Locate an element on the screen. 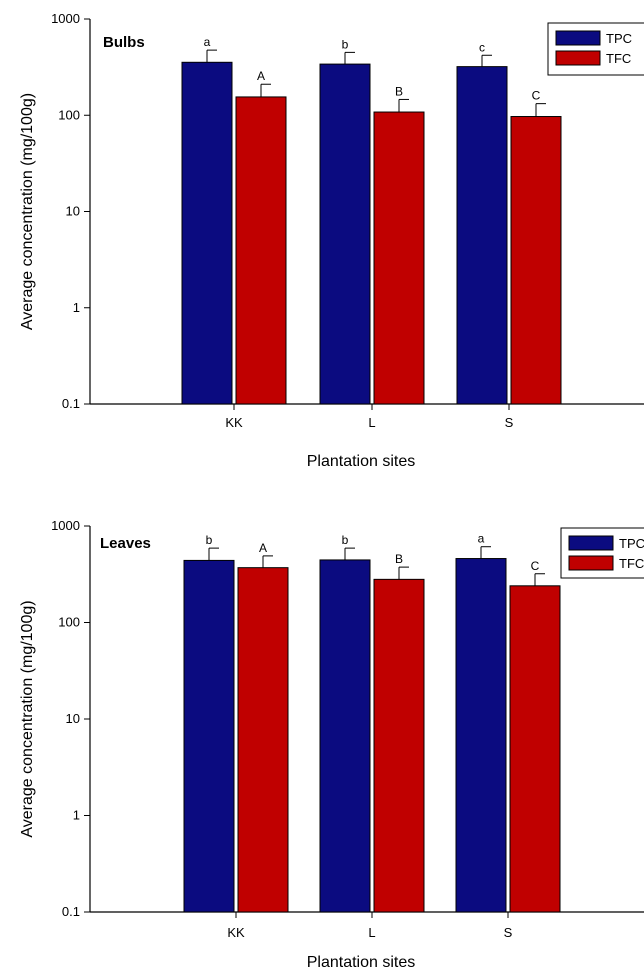 This screenshot has width=644, height=974. significance-label: c is located at coordinates (482, 47).